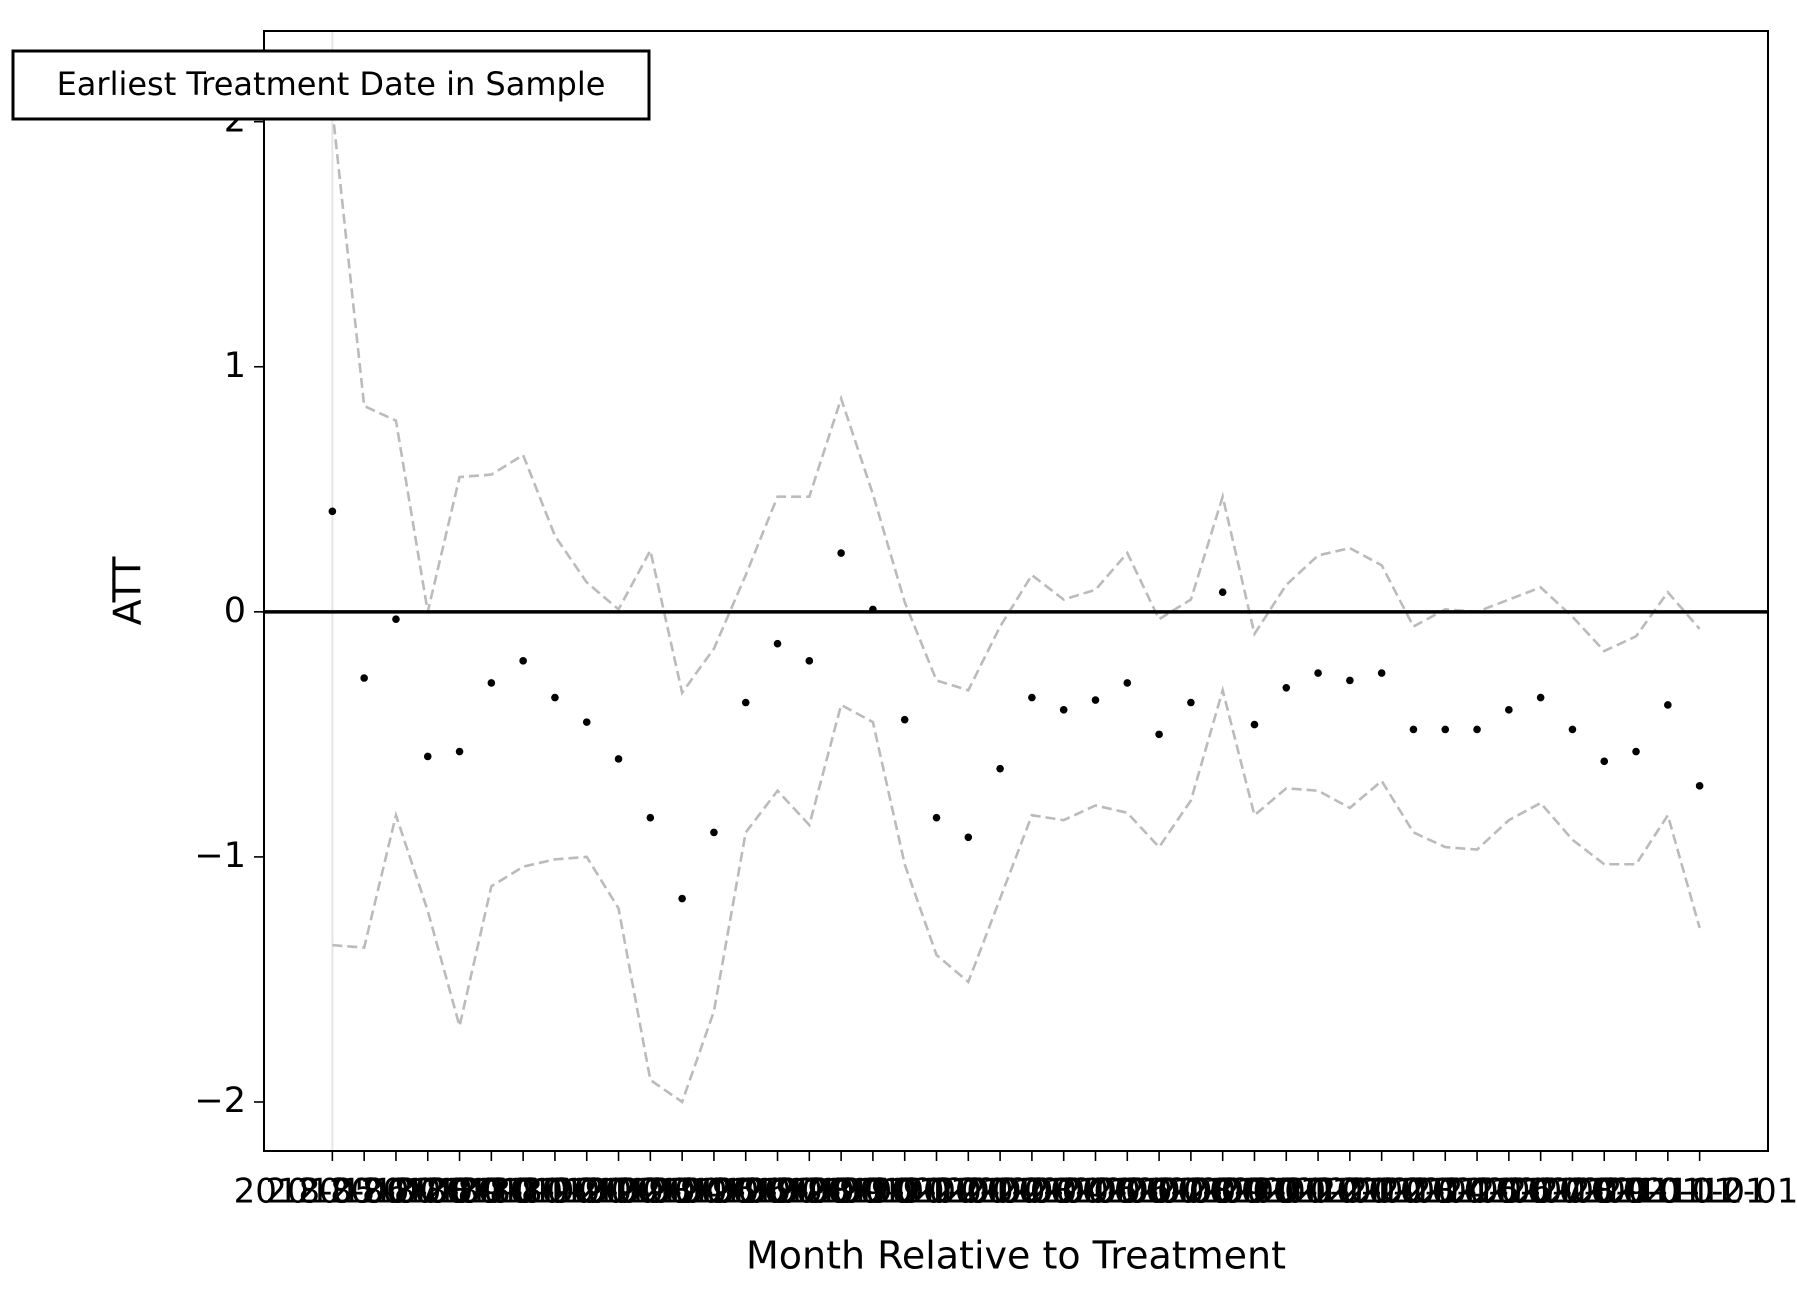 The image size is (1797, 1298). What do you see at coordinates (682, 1192) in the screenshot?
I see `x-tick-label: 2019-04-01` at bounding box center [682, 1192].